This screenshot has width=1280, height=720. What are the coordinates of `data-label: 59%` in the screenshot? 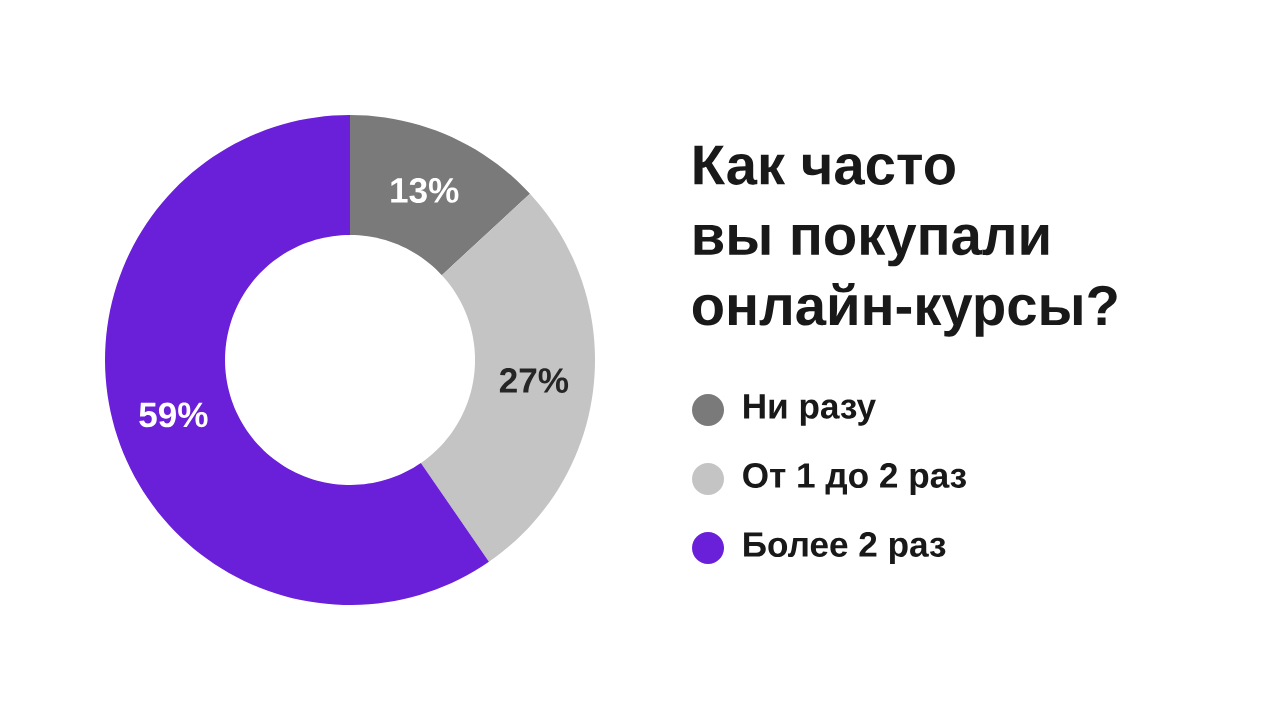 It's located at (173, 415).